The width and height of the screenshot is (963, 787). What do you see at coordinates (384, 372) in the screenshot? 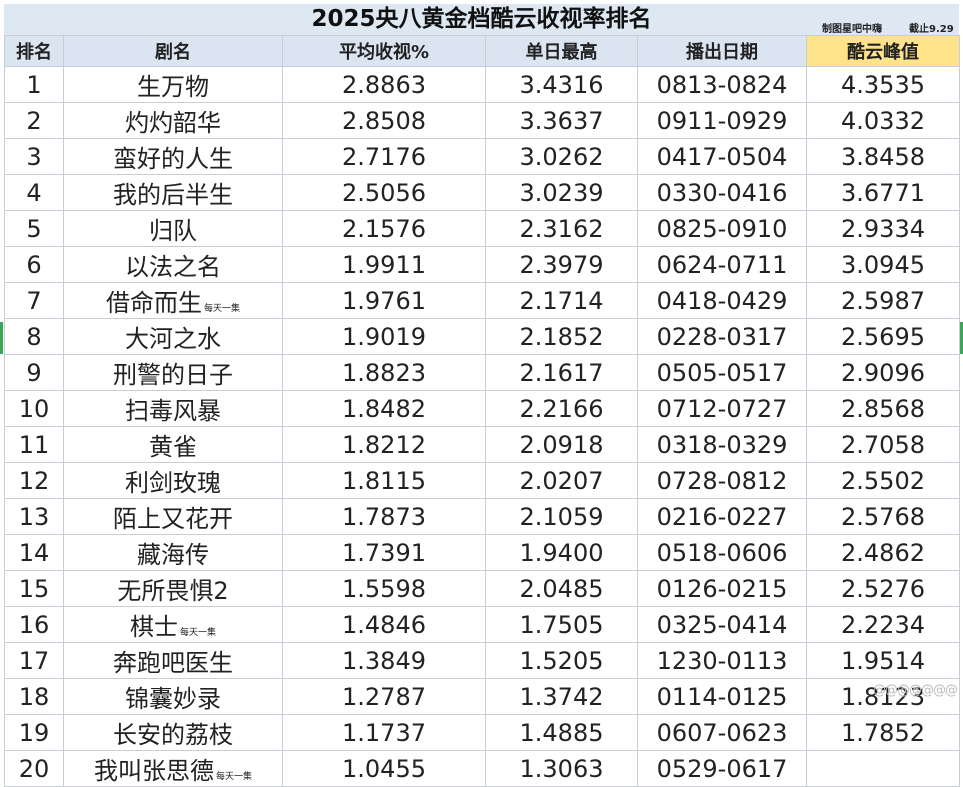
I see `average-cell: 1.8823` at bounding box center [384, 372].